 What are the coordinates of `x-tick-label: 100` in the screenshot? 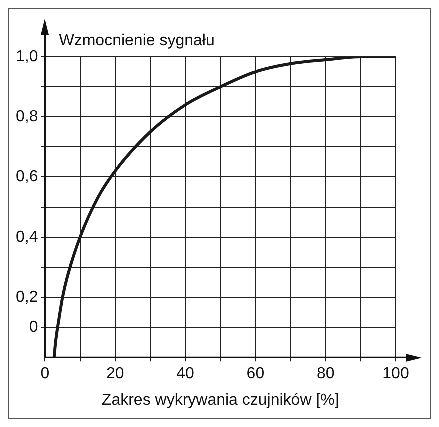 It's located at (396, 374).